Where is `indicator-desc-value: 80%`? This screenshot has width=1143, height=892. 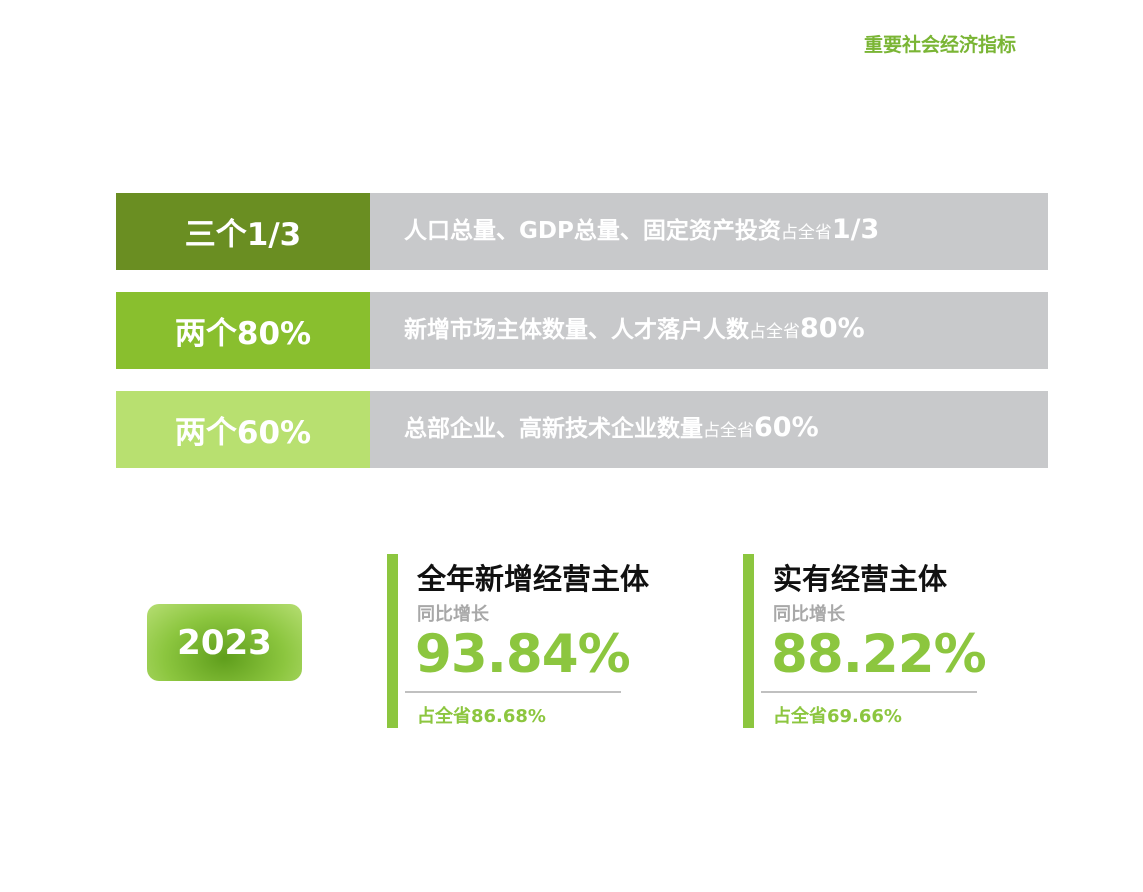
indicator-desc-value: 80% is located at coordinates (832, 328).